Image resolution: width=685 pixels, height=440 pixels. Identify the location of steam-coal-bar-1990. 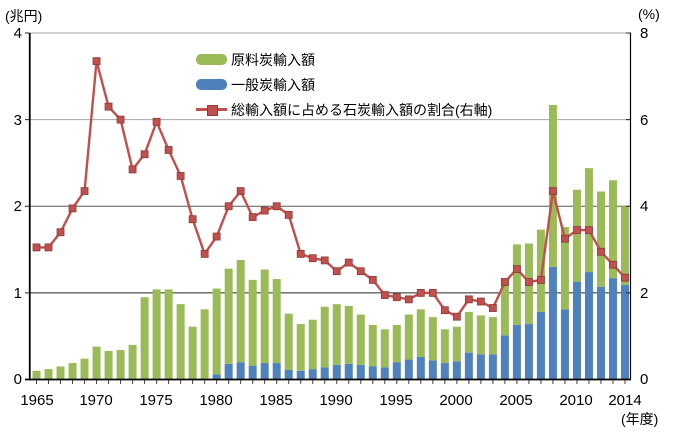
(336, 372).